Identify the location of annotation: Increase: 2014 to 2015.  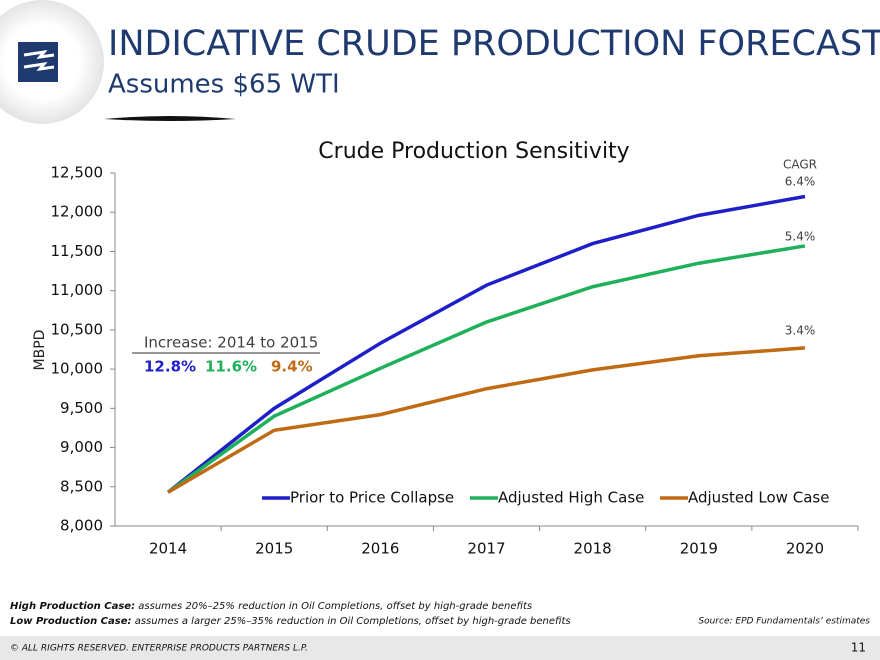
(231, 343).